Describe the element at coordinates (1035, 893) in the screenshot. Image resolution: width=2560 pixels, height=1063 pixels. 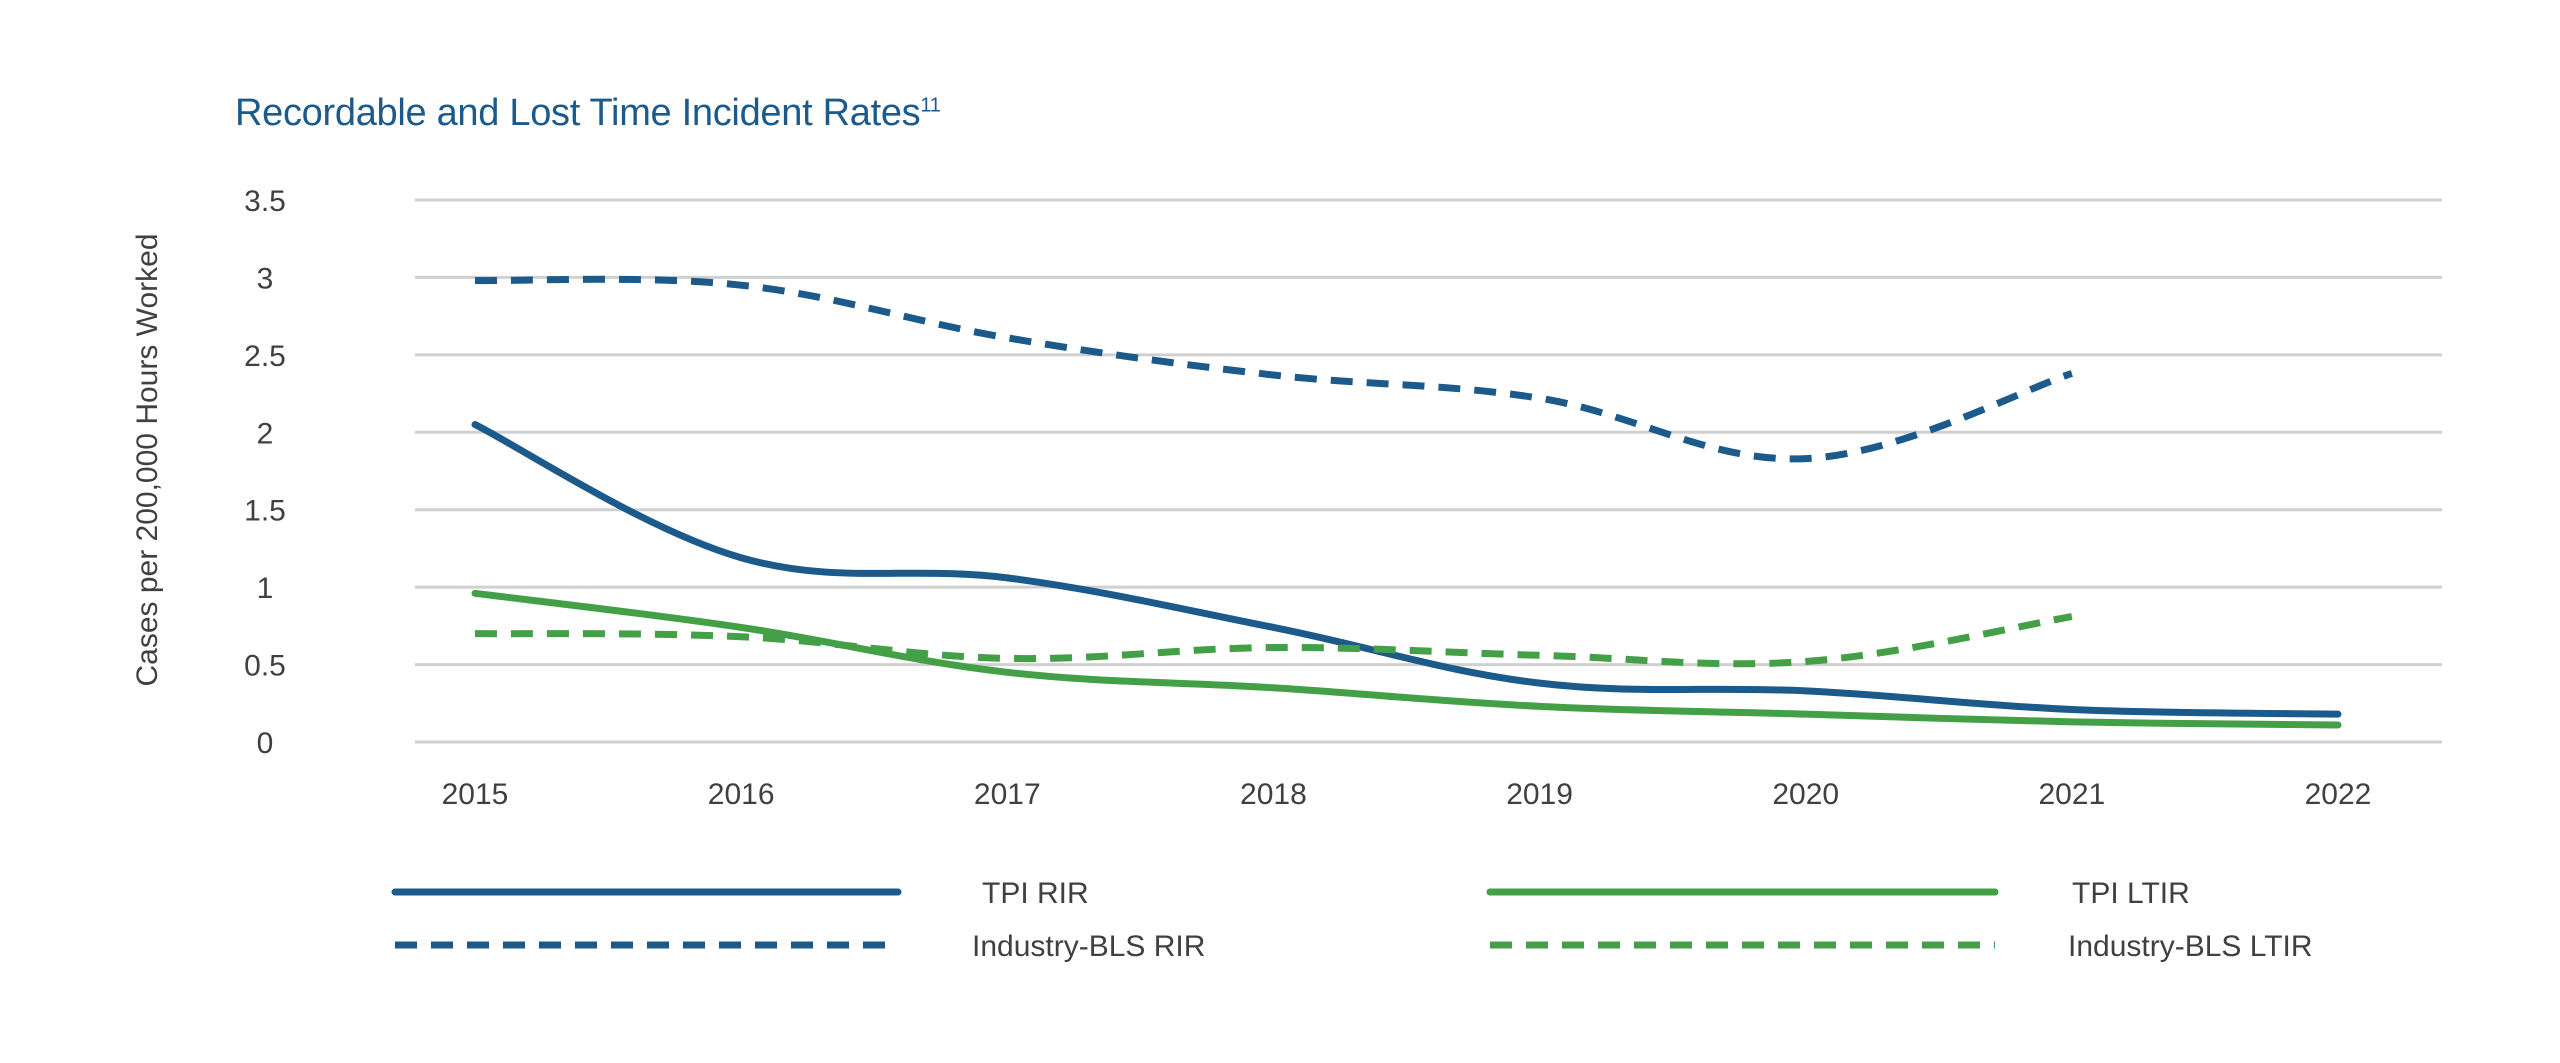
I see `legend-label: TPI RIR` at that location.